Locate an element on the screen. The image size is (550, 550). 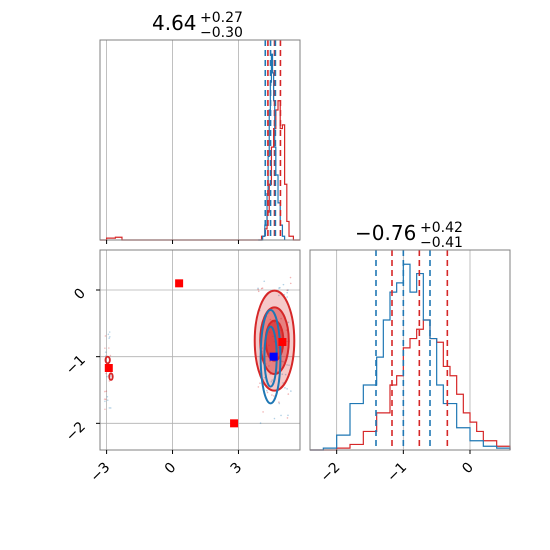
title-minus: −0.41 is located at coordinates (441, 243).